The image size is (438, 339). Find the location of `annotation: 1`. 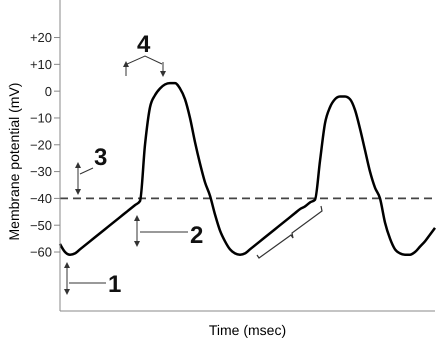

annotation: 1 is located at coordinates (115, 284).